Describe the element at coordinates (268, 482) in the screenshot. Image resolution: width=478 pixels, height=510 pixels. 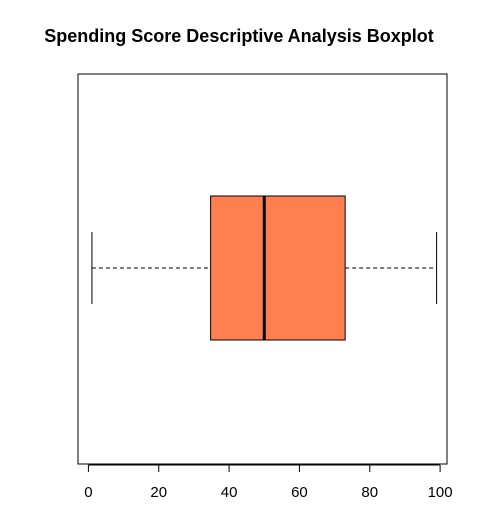
I see `x-axis: 0 20 40 60 80 100` at that location.